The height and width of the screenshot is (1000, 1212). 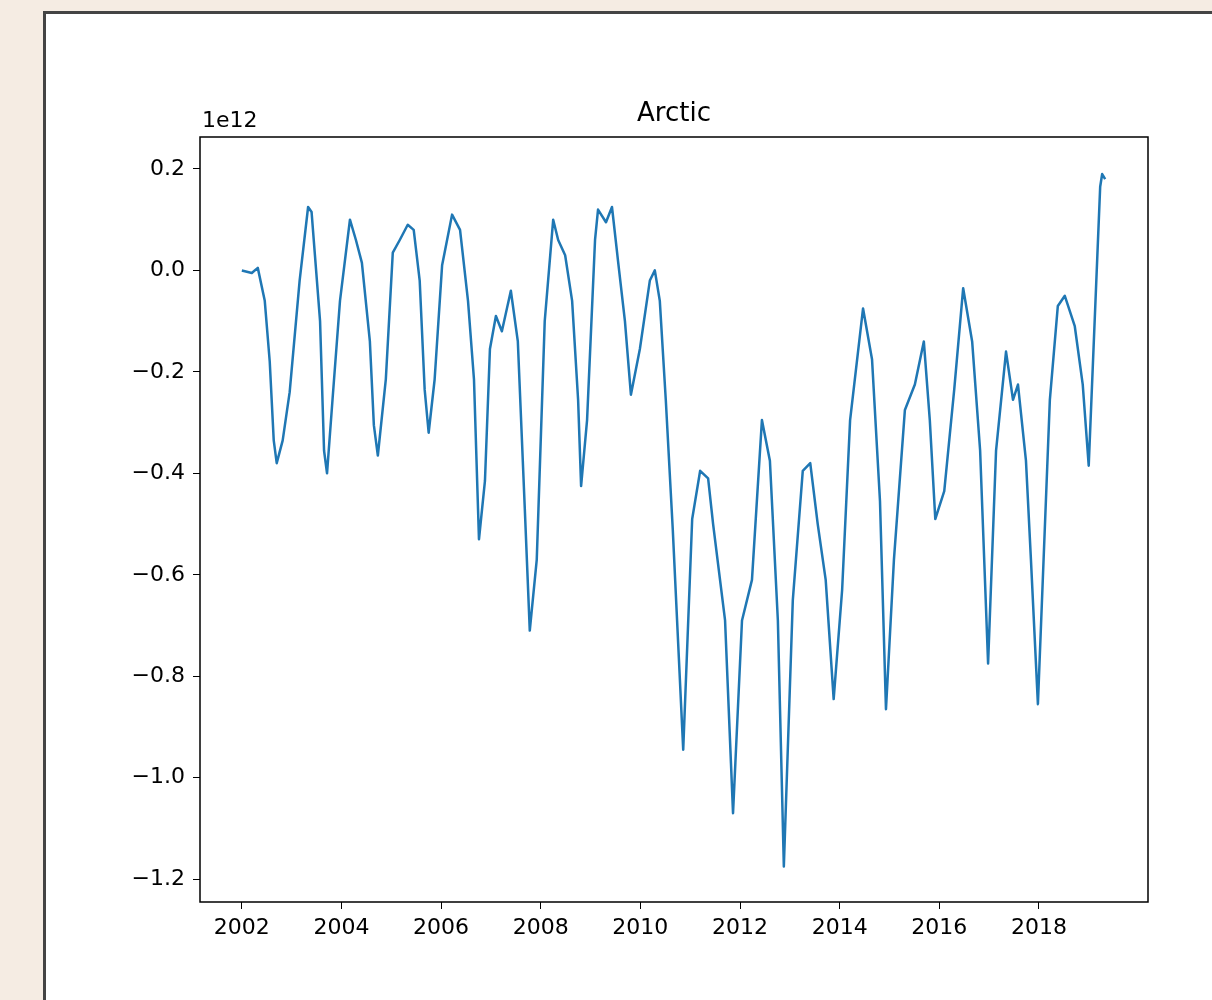 What do you see at coordinates (158, 674) in the screenshot?
I see `y-tick-label: −0.8` at bounding box center [158, 674].